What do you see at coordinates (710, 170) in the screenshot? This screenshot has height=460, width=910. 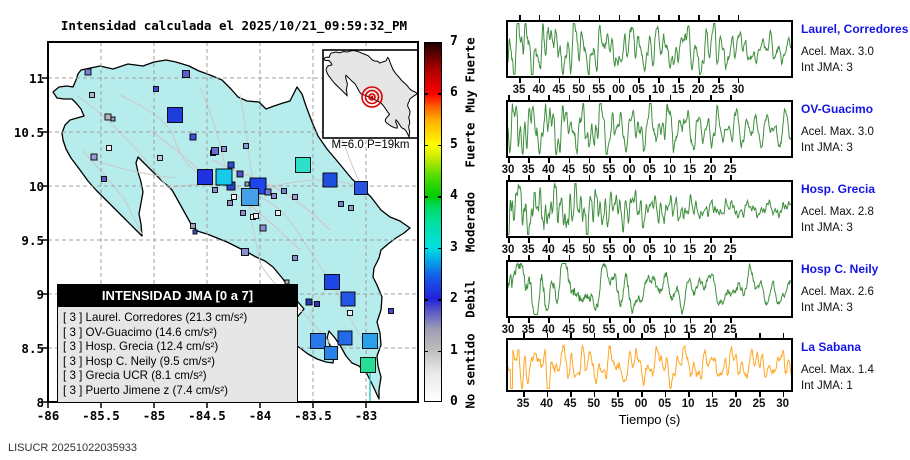 I see `time-tick-label: 20` at bounding box center [710, 170].